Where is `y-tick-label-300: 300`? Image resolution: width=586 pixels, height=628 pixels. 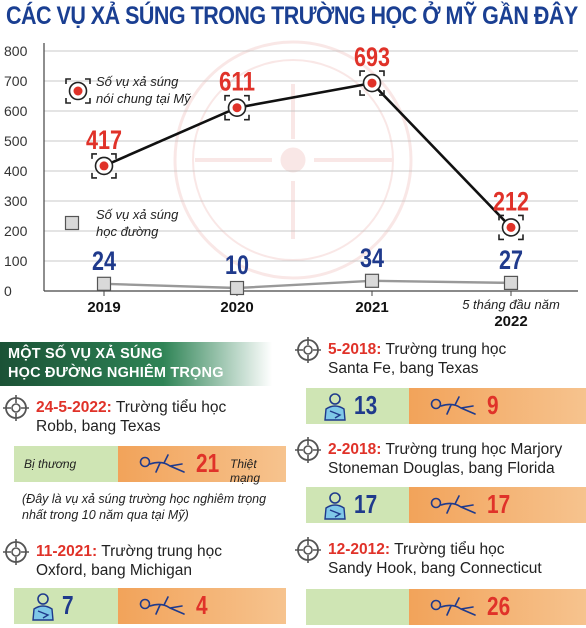
y-tick-label-300: 300 is located at coordinates (16, 201).